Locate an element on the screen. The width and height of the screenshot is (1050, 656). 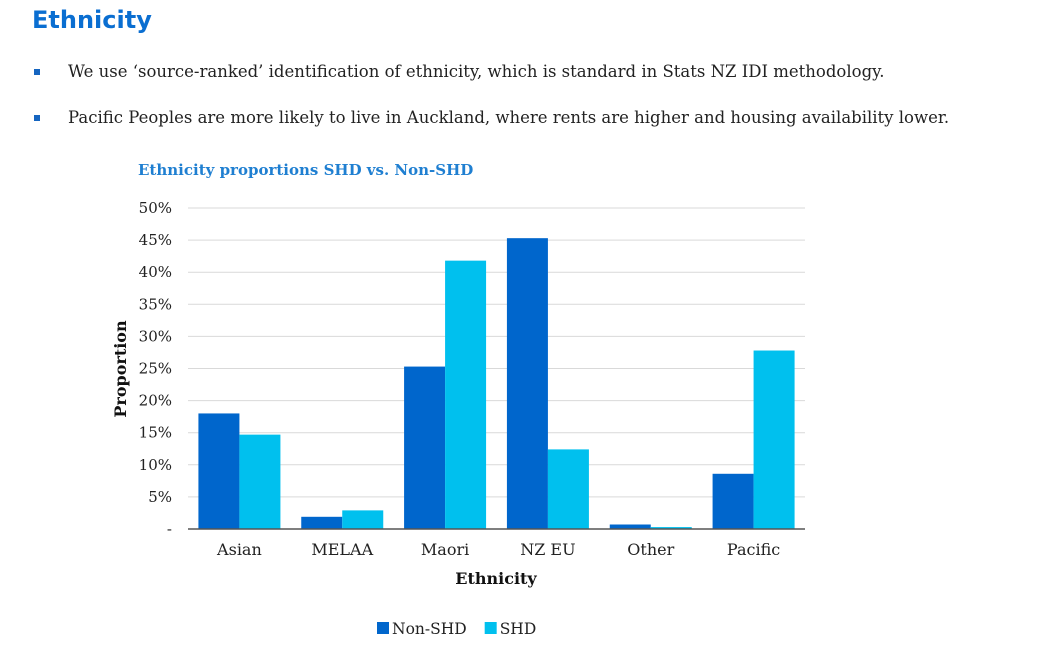
y-tick-label: - is located at coordinates (169, 529).